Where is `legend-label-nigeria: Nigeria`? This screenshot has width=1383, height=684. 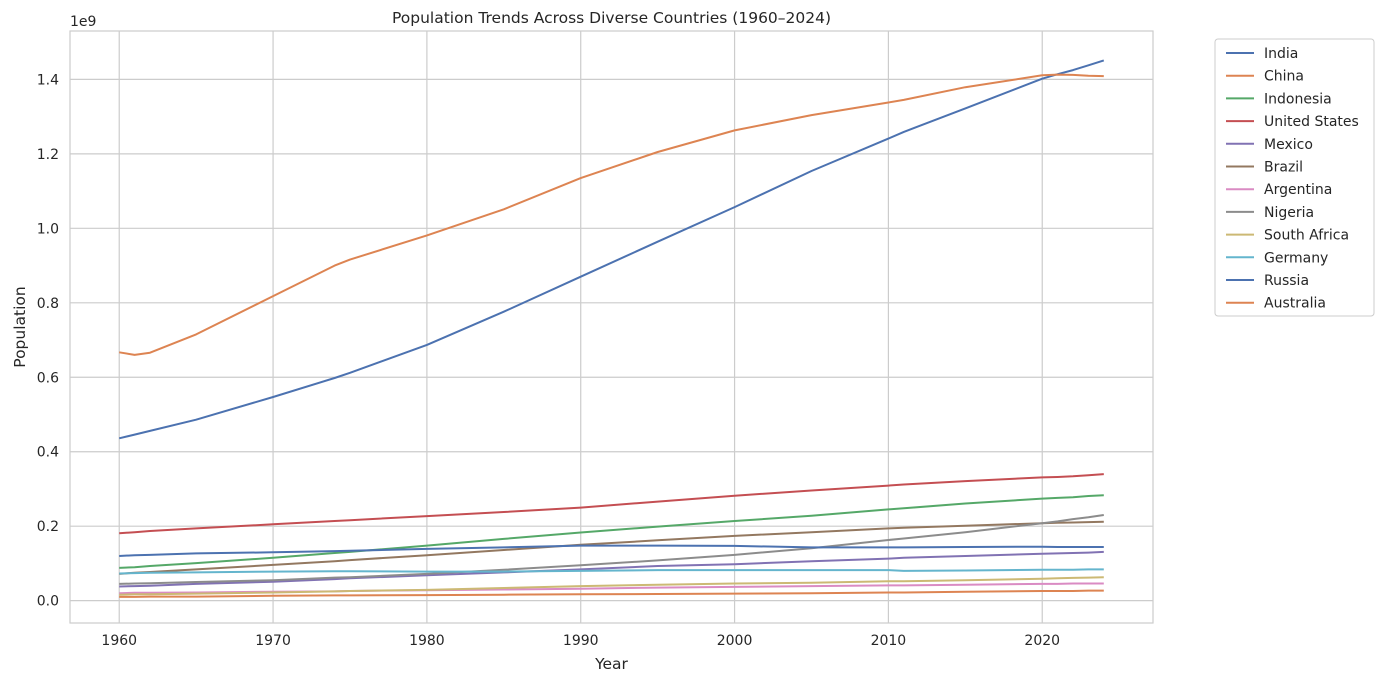 legend-label-nigeria: Nigeria is located at coordinates (1289, 213).